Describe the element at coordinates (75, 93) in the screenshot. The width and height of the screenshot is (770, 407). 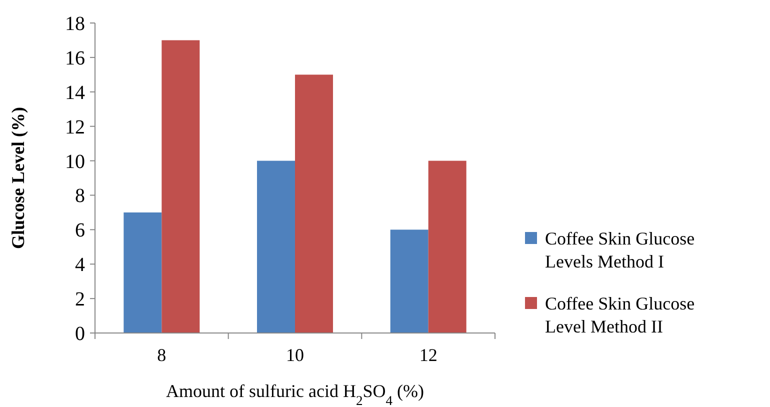
I see `y-tick-label: 14` at that location.